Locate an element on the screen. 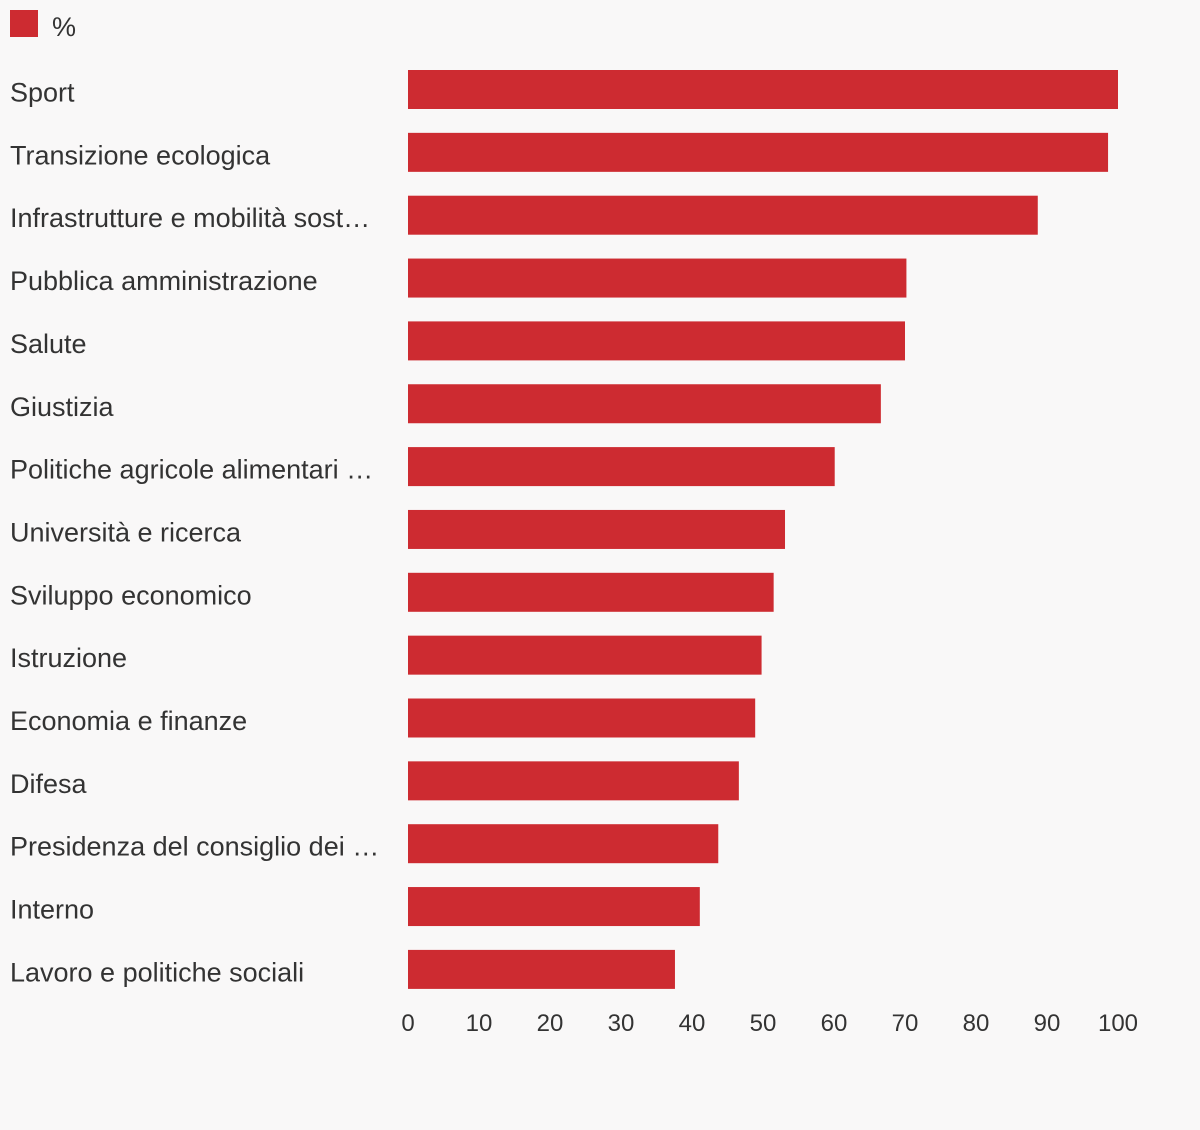  category-label: Salute is located at coordinates (48, 344).